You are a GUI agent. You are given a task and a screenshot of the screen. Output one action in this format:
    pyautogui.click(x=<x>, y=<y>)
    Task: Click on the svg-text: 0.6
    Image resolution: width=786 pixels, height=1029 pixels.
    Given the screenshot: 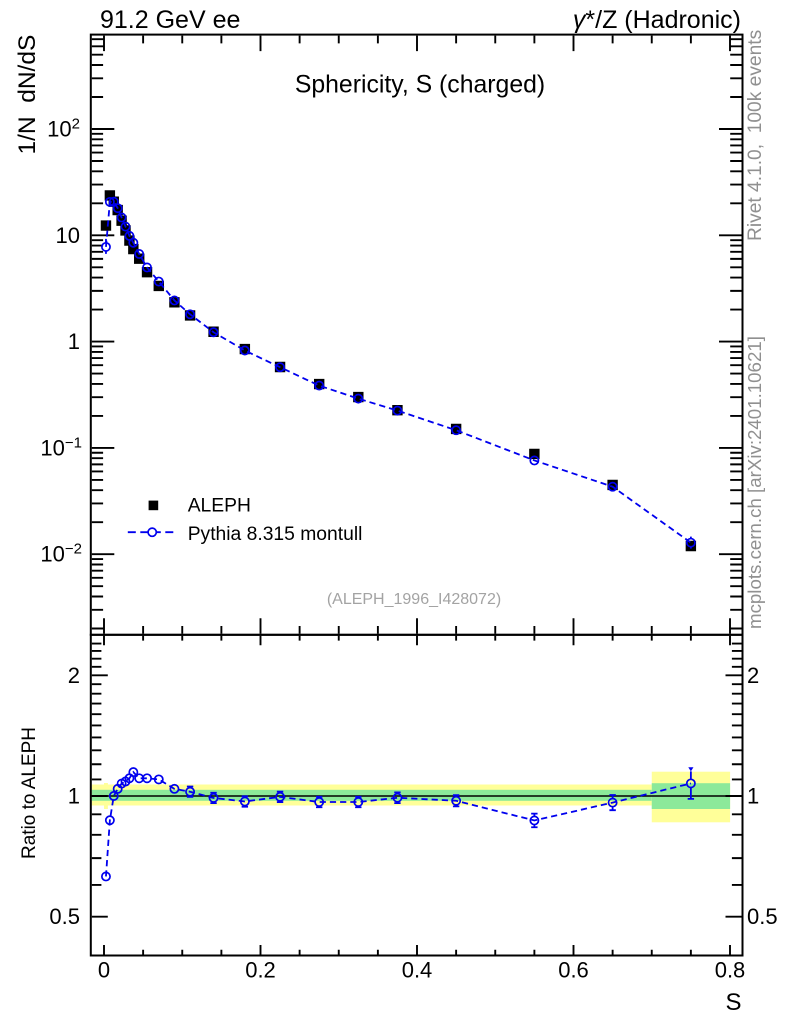 What is the action you would take?
    pyautogui.click(x=573, y=970)
    